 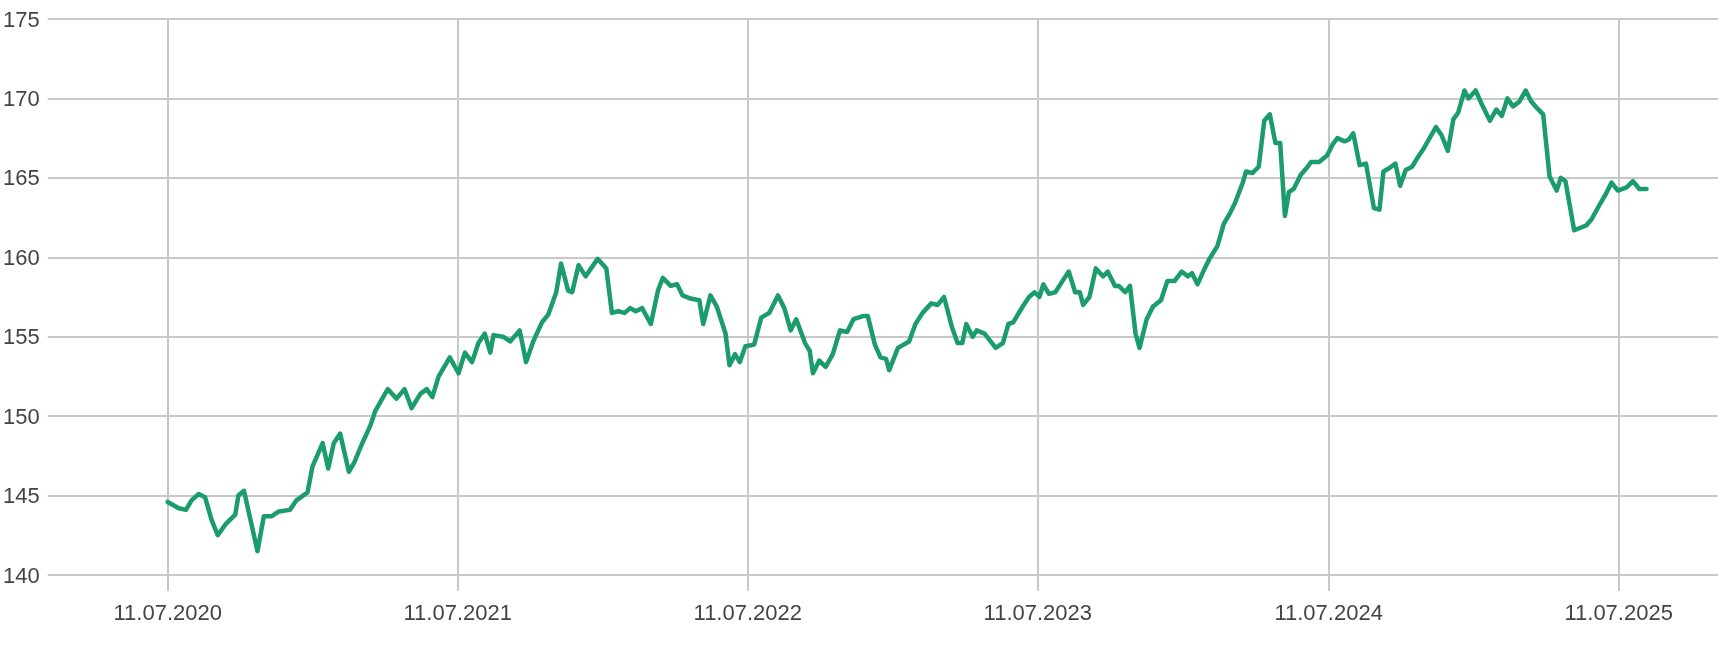 I want to click on y-tick-label: 155, so click(x=21, y=337).